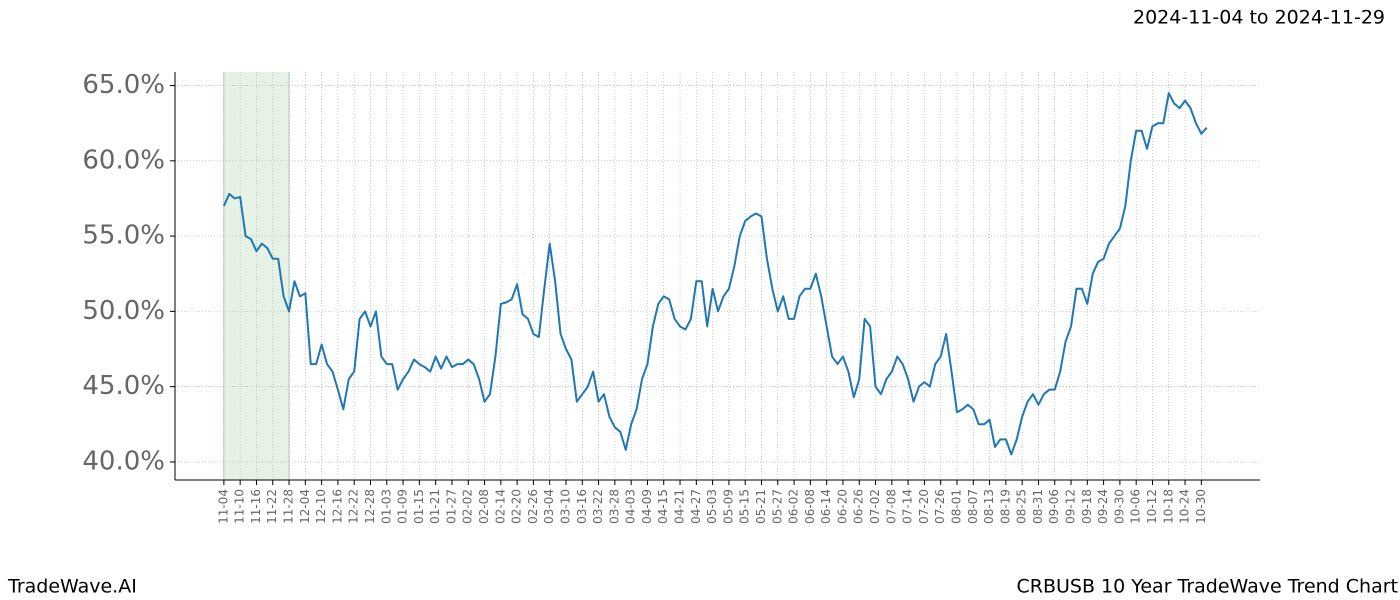 This screenshot has width=1400, height=600. Describe the element at coordinates (680, 506) in the screenshot. I see `x-tick-label: 04-21` at that location.